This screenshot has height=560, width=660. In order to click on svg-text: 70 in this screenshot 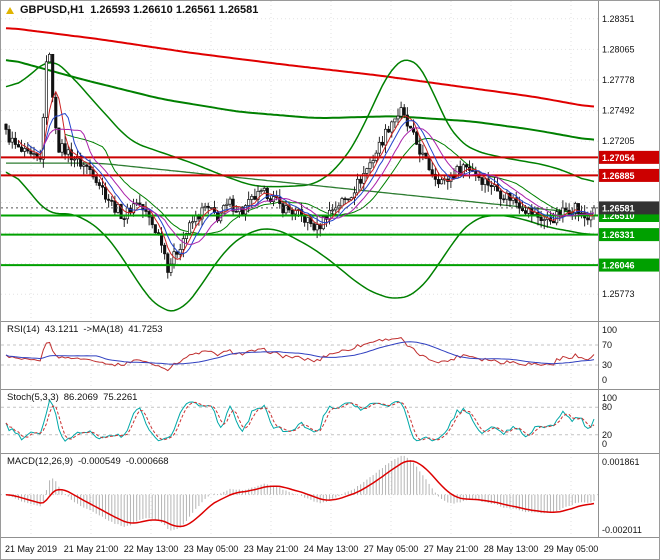, I will do `click(607, 345)`.